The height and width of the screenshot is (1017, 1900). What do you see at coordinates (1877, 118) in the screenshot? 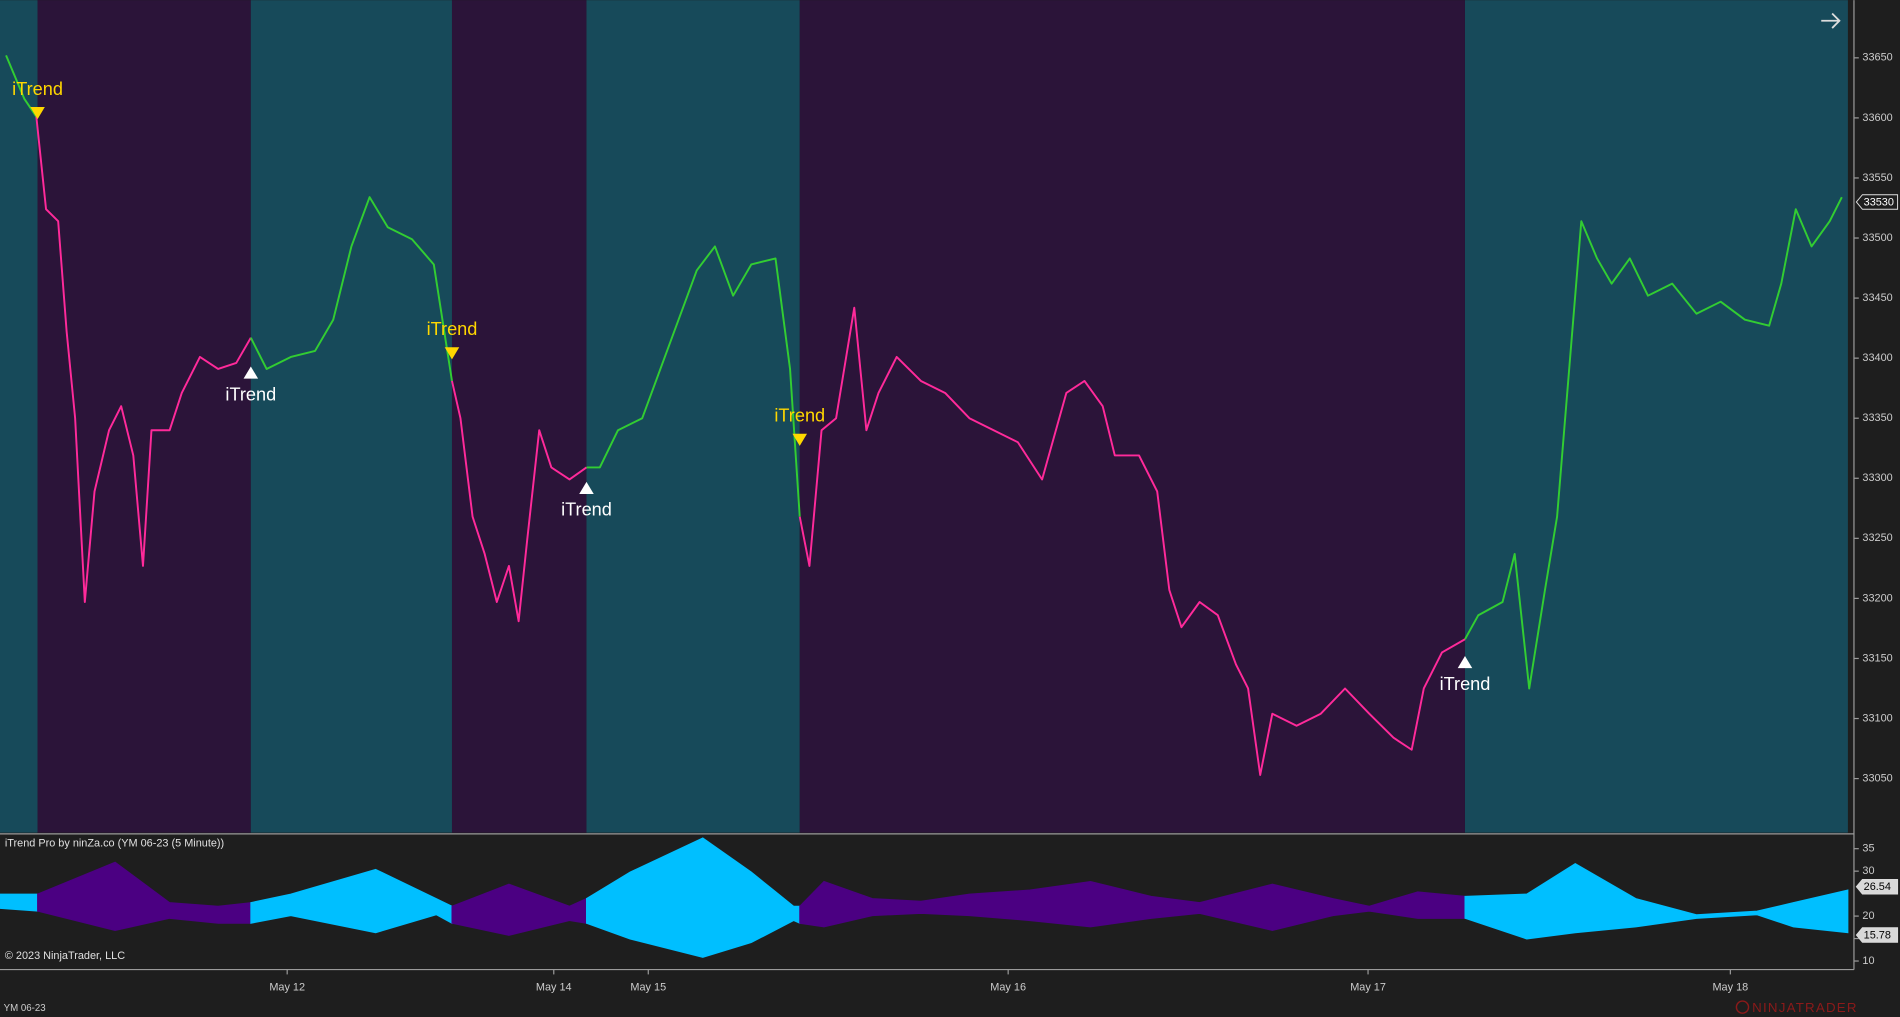
I see `y-tick-label: 33600` at bounding box center [1877, 118].